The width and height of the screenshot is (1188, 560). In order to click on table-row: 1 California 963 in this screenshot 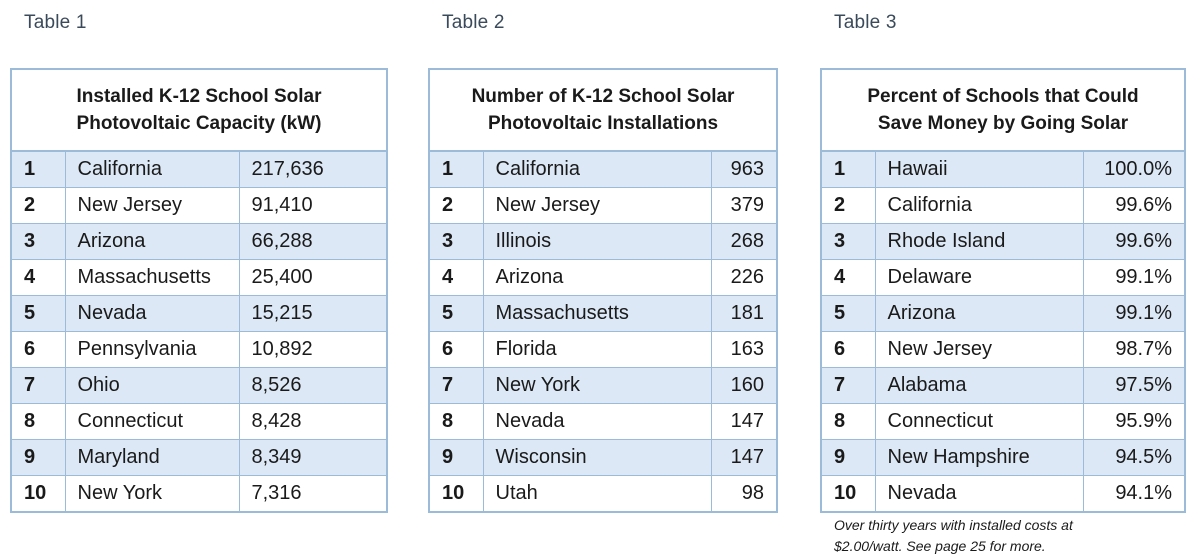, I will do `click(603, 169)`.